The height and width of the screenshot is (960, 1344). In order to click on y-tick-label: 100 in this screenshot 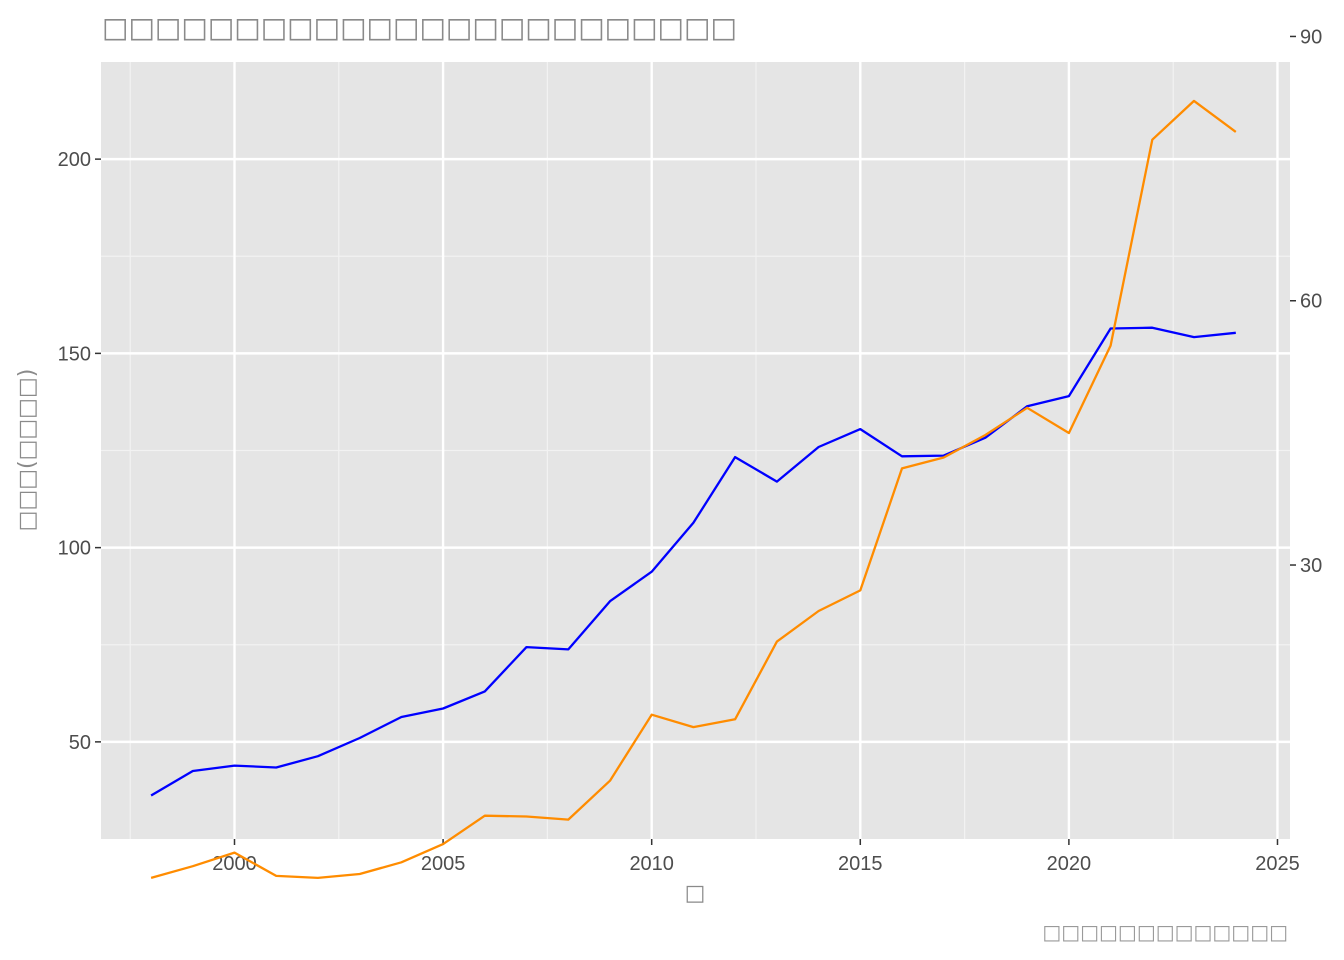, I will do `click(74, 549)`.